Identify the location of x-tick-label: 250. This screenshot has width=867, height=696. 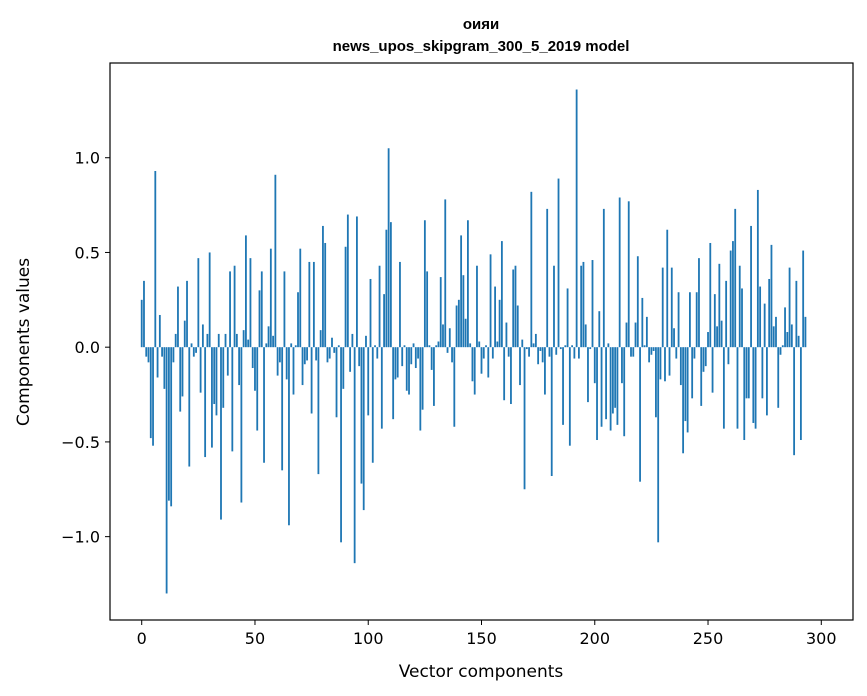
(708, 638).